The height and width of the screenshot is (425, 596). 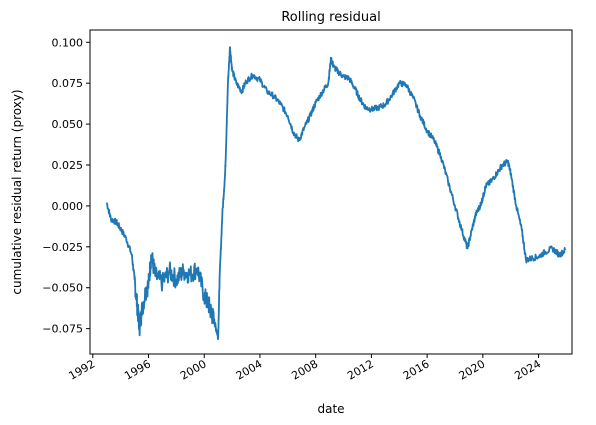 I want to click on x-tick-label: 2020, so click(x=472, y=369).